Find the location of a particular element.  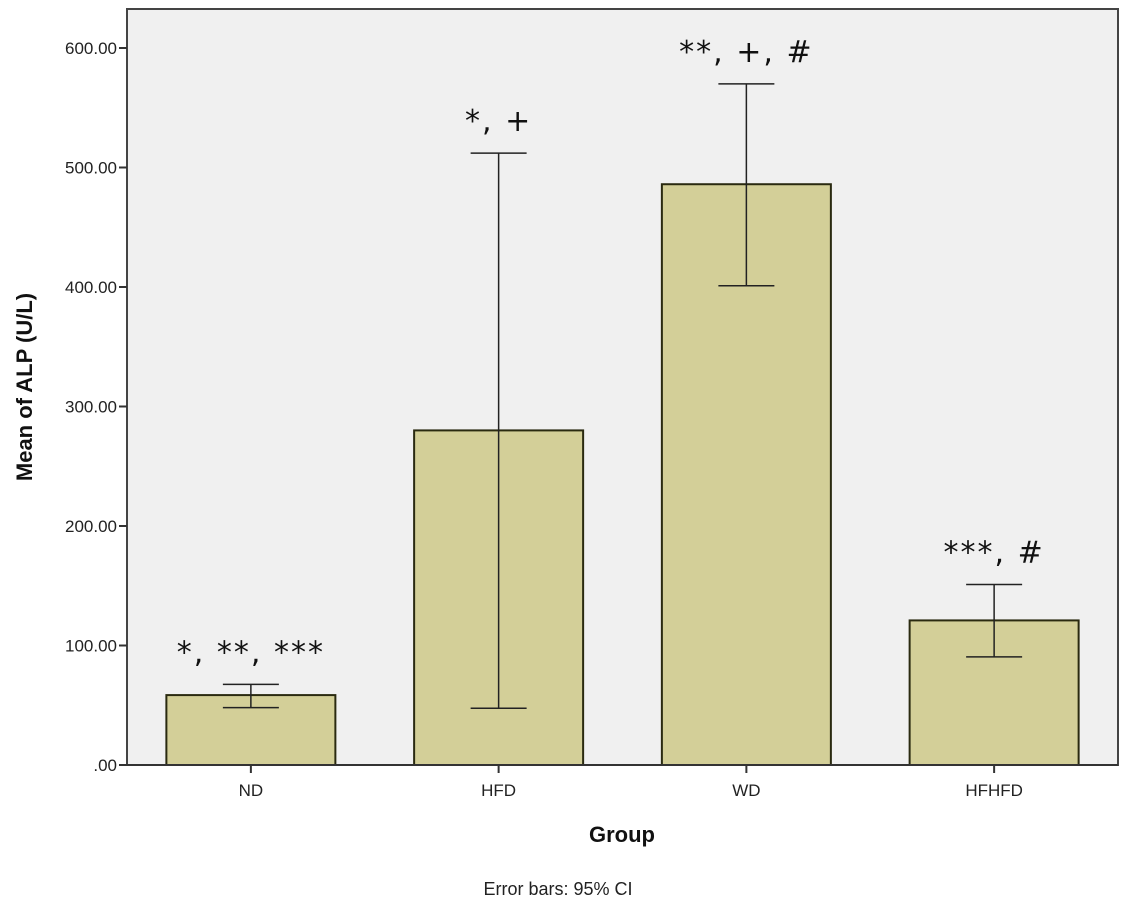

y-tick-label: .00 is located at coordinates (105, 765).